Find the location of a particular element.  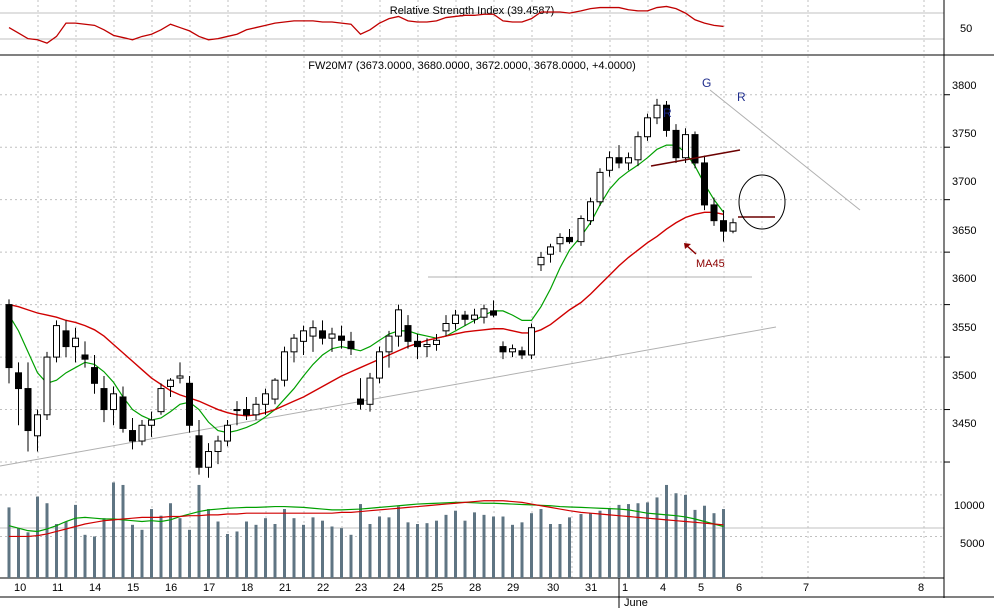

volume-ma-long-line is located at coordinates (366, 519).